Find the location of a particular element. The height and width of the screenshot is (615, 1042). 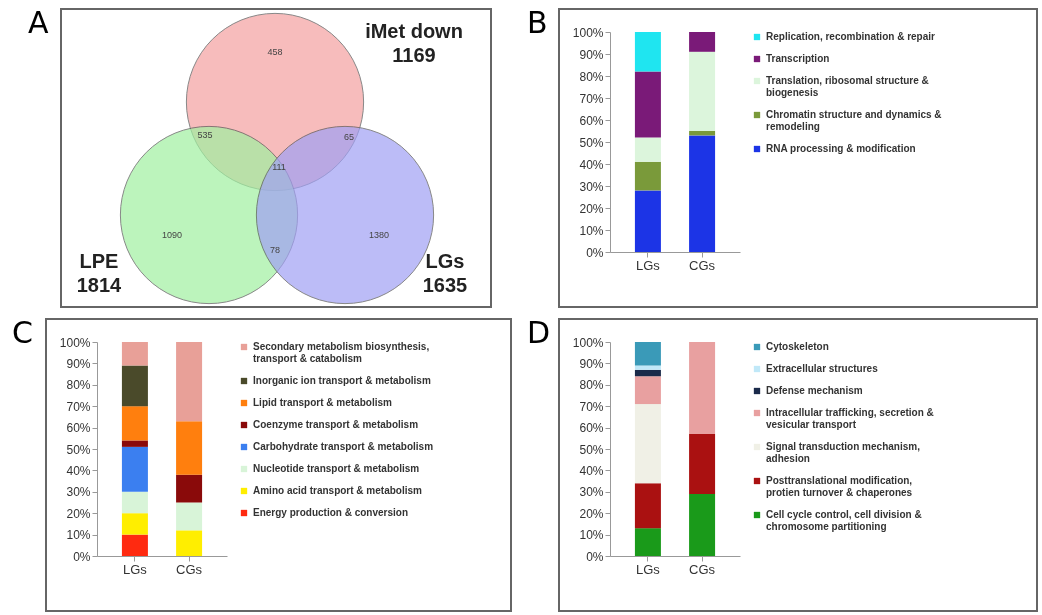

text: 65 is located at coordinates (349, 137).